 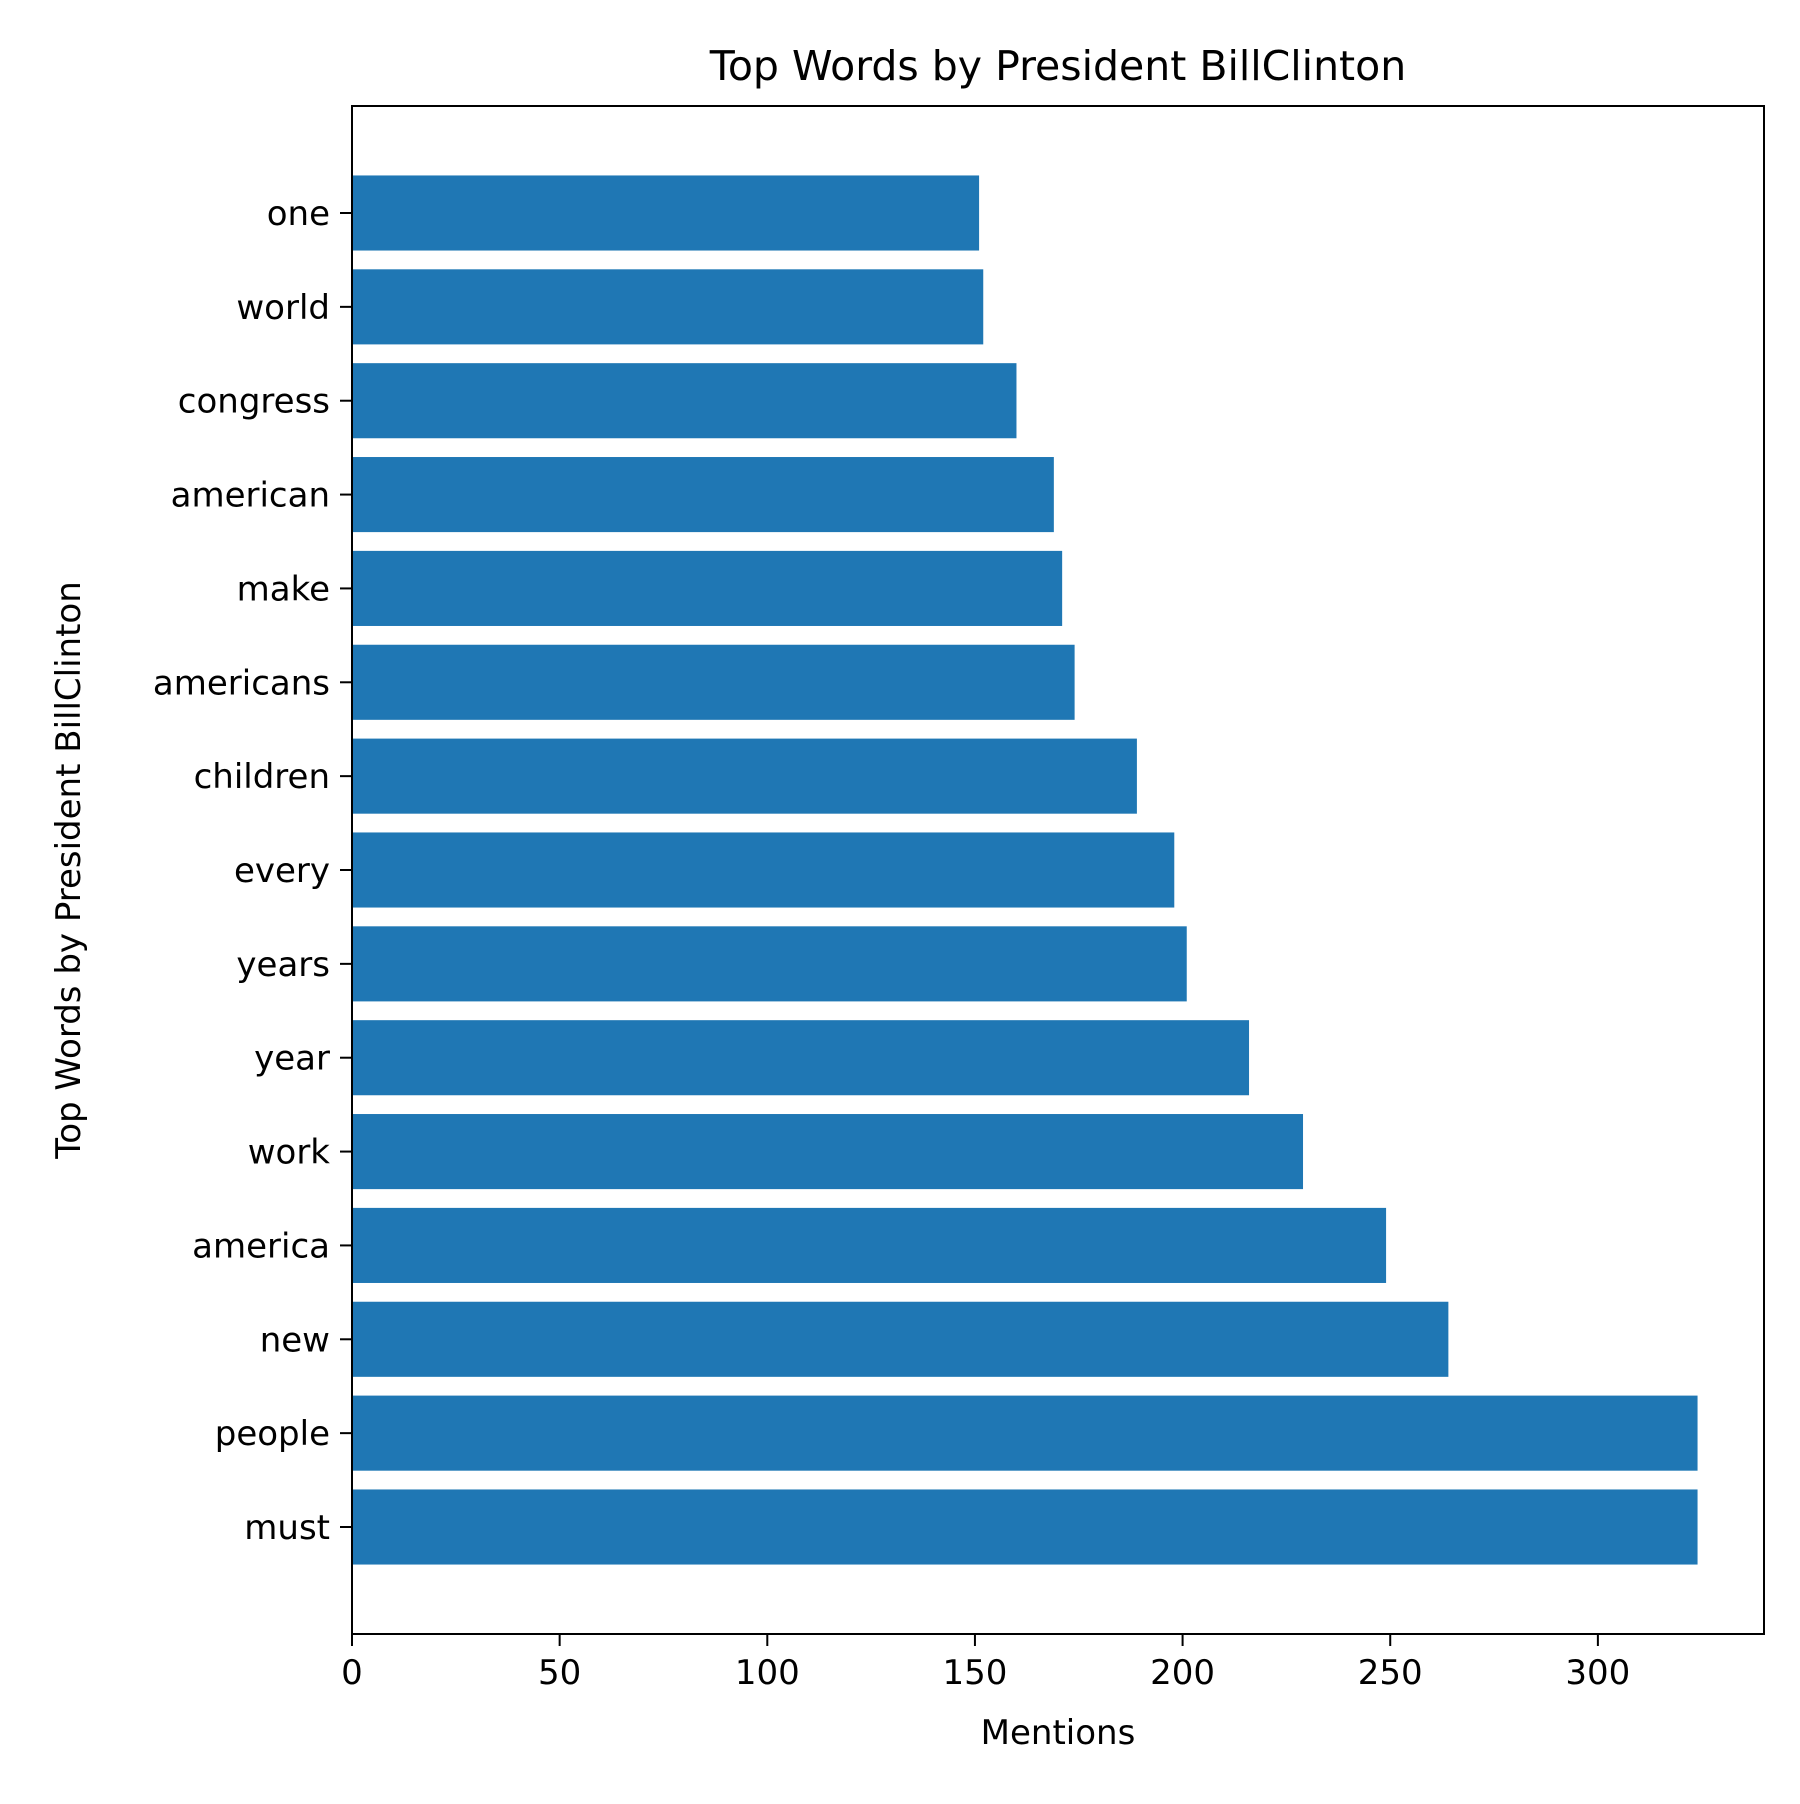 What do you see at coordinates (703, 495) in the screenshot?
I see `bar-american` at bounding box center [703, 495].